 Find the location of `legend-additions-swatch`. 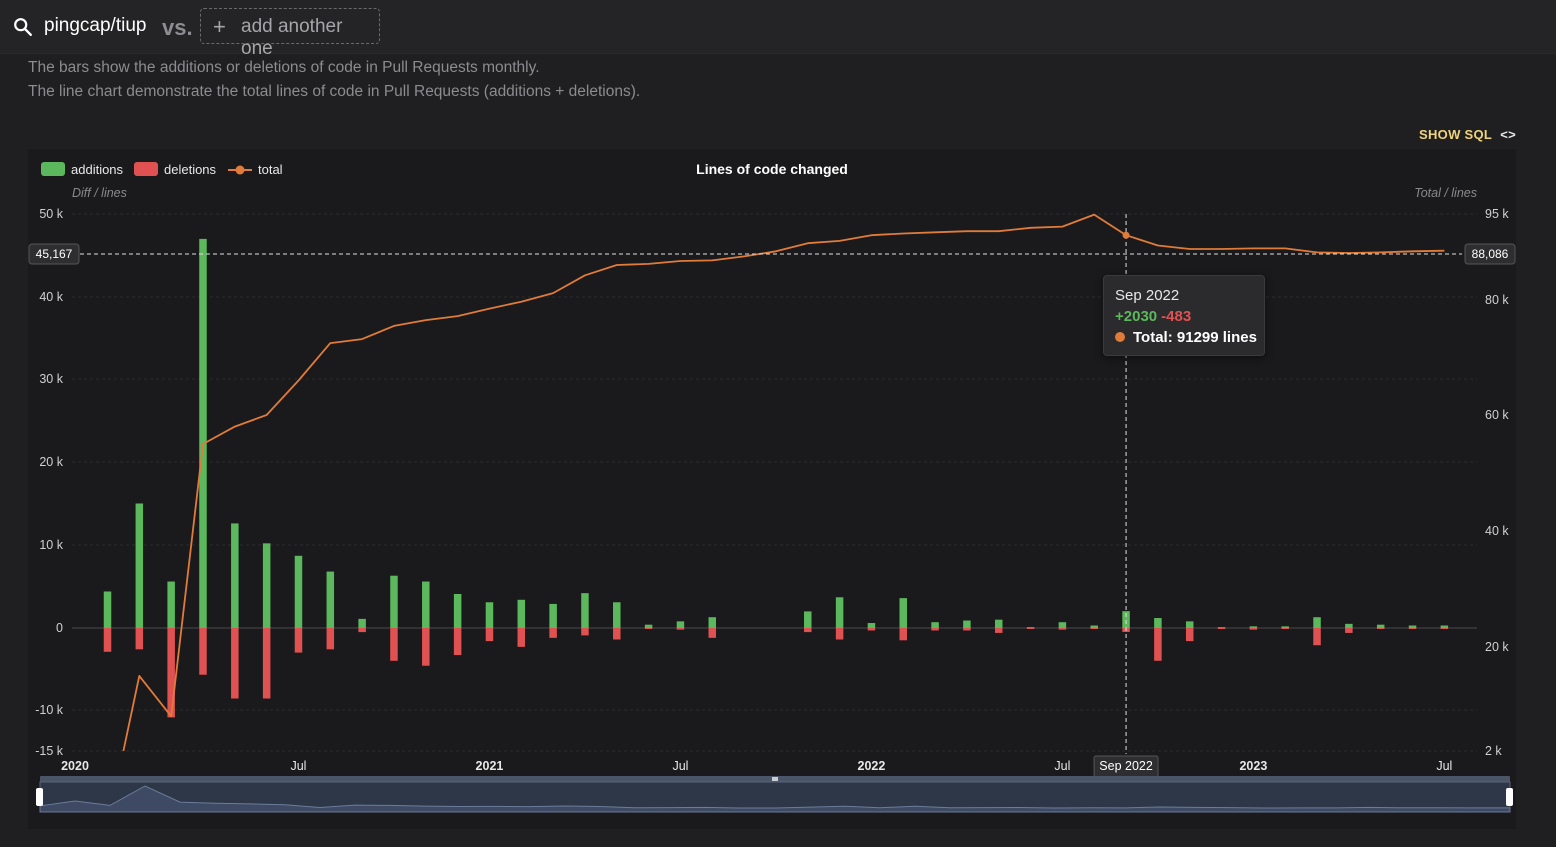

legend-additions-swatch is located at coordinates (53, 169).